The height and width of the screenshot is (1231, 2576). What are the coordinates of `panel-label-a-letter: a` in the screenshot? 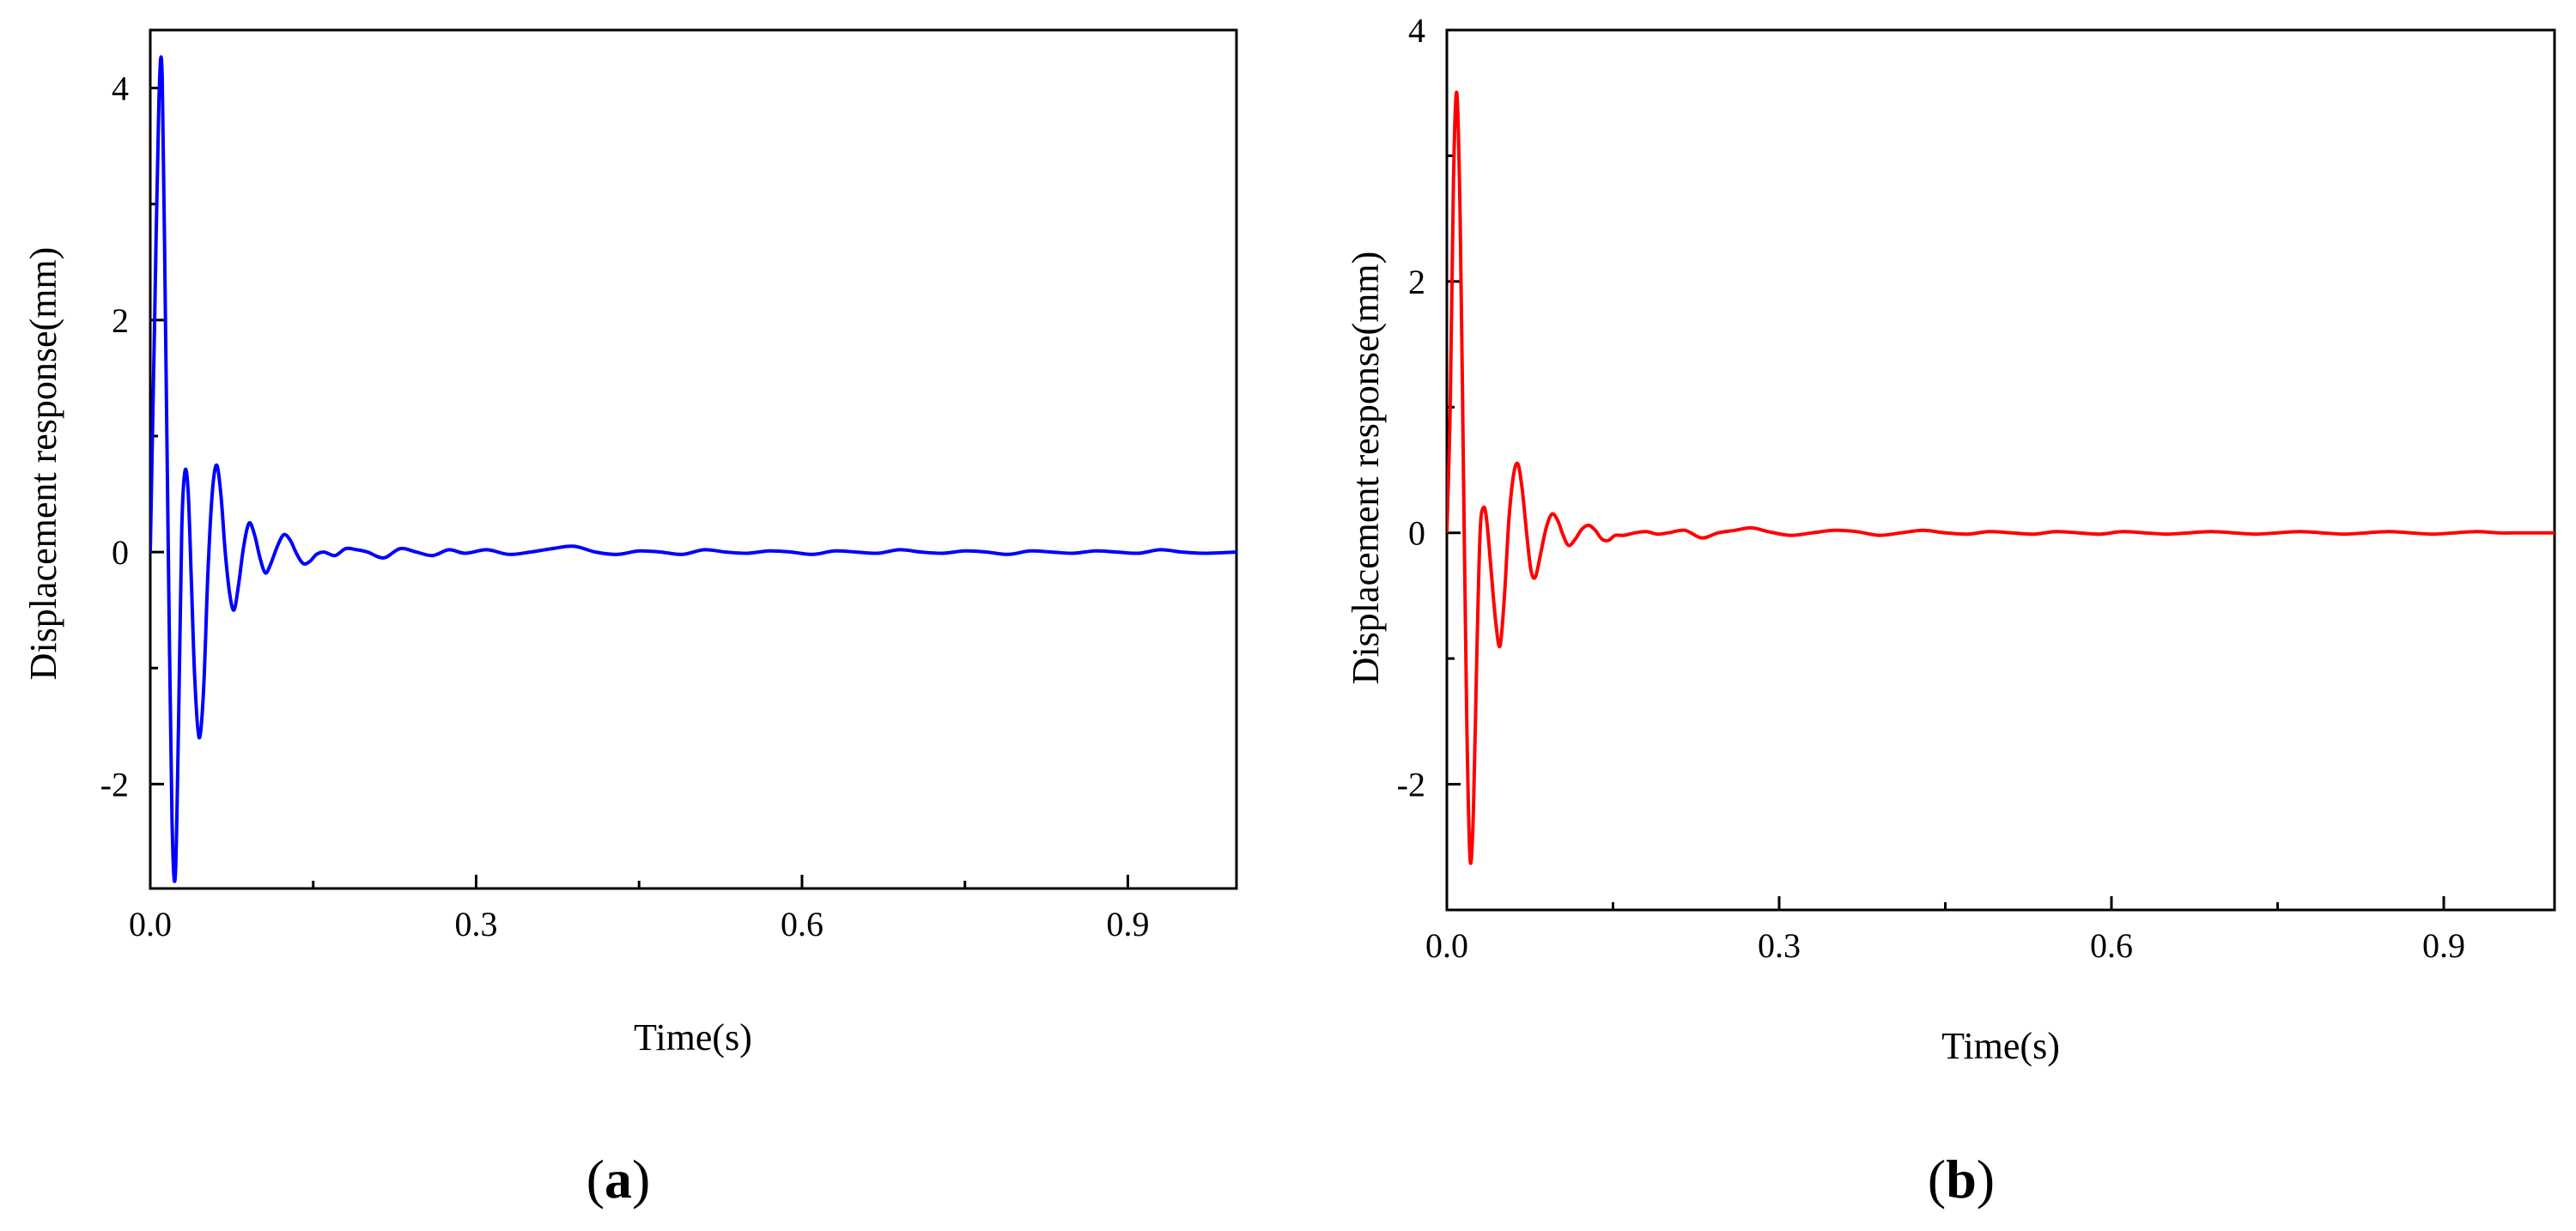 It's located at (618, 1179).